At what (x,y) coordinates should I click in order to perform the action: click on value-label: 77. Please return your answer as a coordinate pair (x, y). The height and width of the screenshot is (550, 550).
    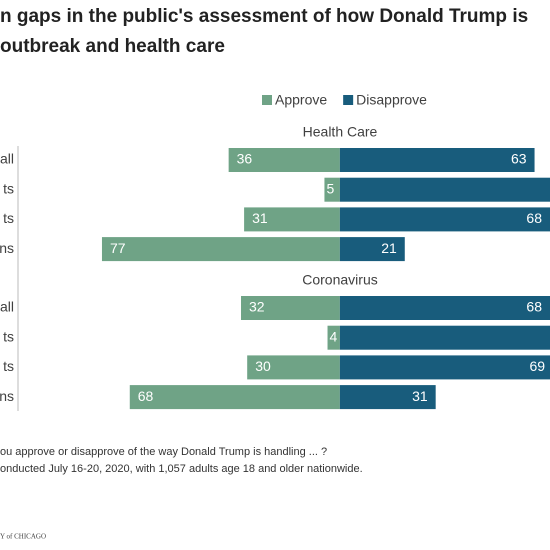
    Looking at the image, I should click on (118, 248).